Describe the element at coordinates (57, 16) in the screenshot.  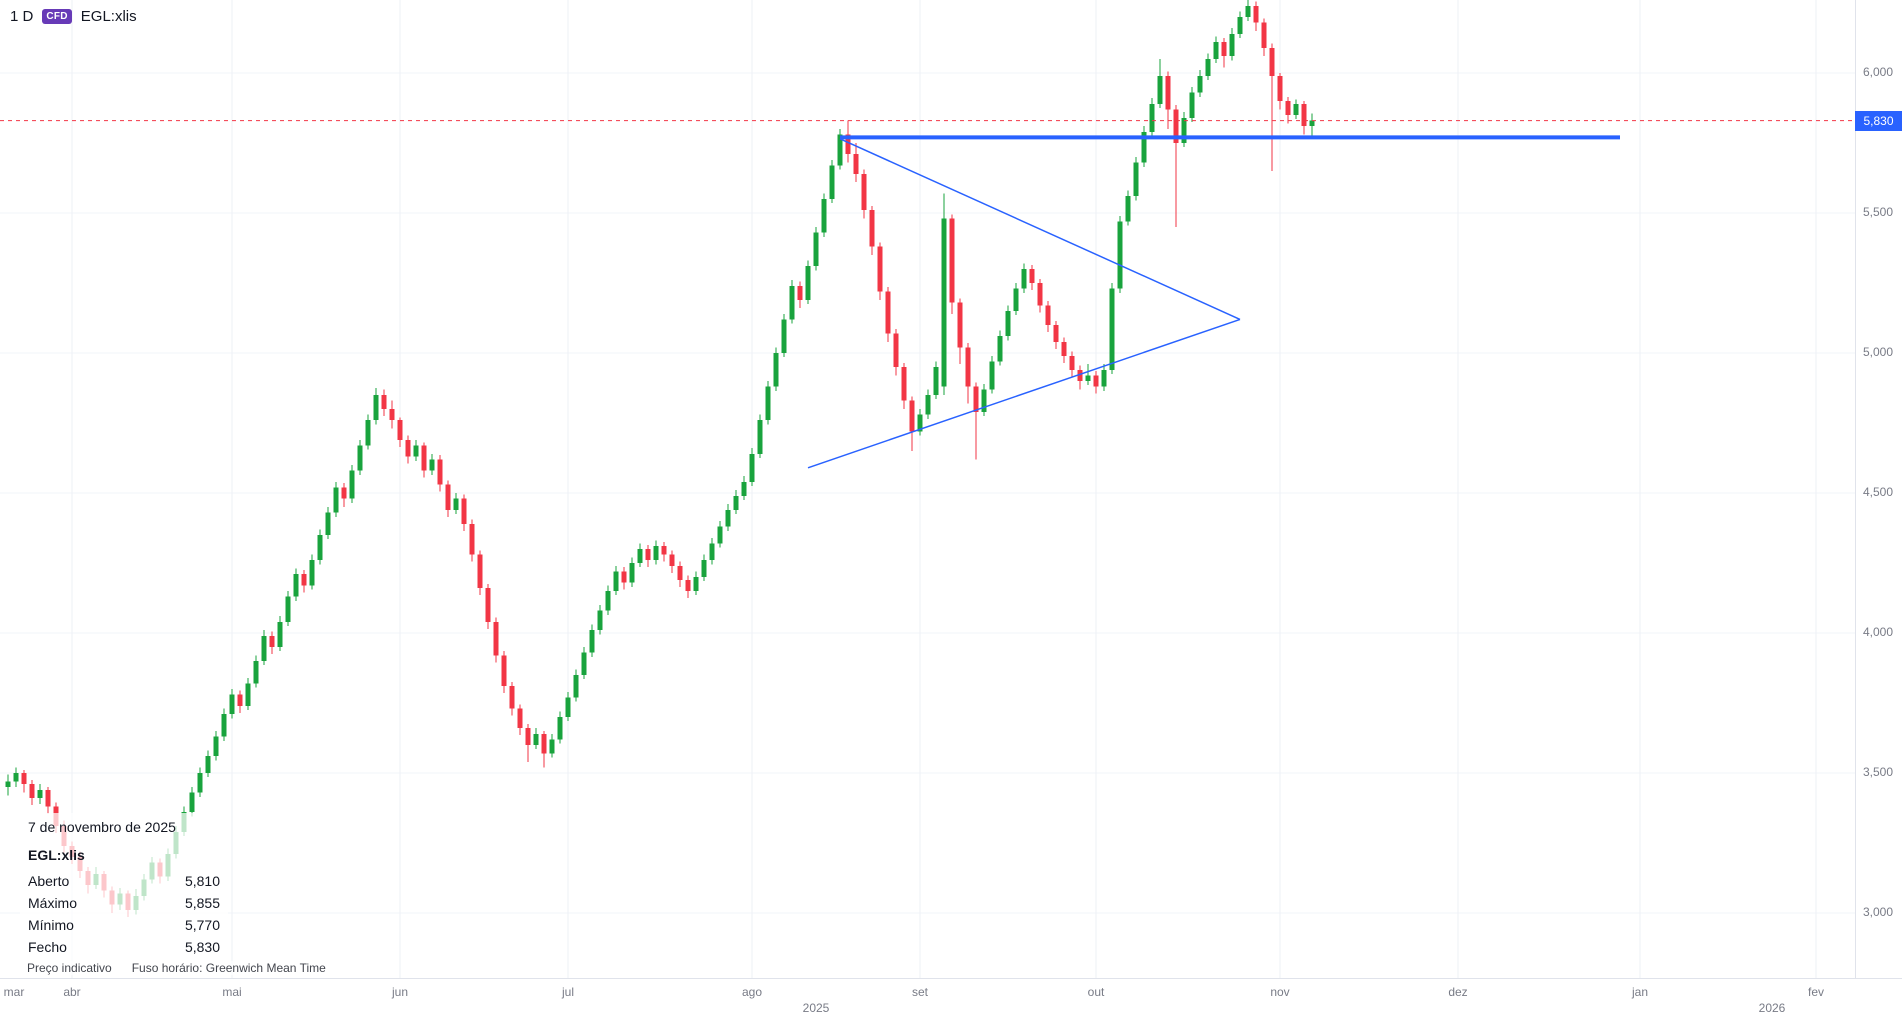
I see `cfd-badge: CFD` at that location.